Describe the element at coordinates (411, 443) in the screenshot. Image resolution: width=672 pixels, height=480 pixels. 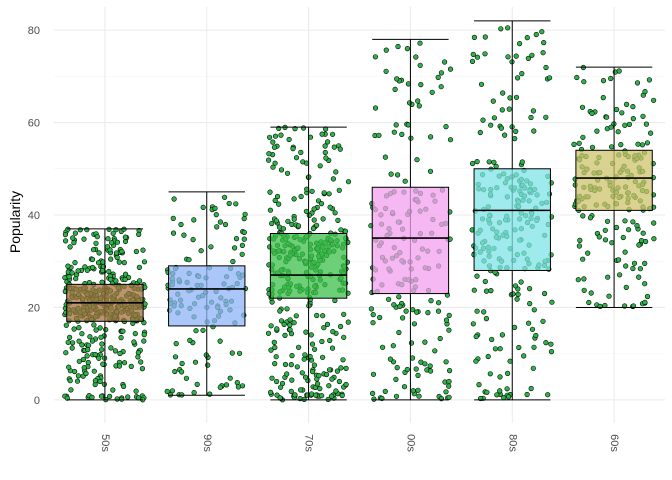
I see `x-tick-label: 00s` at that location.